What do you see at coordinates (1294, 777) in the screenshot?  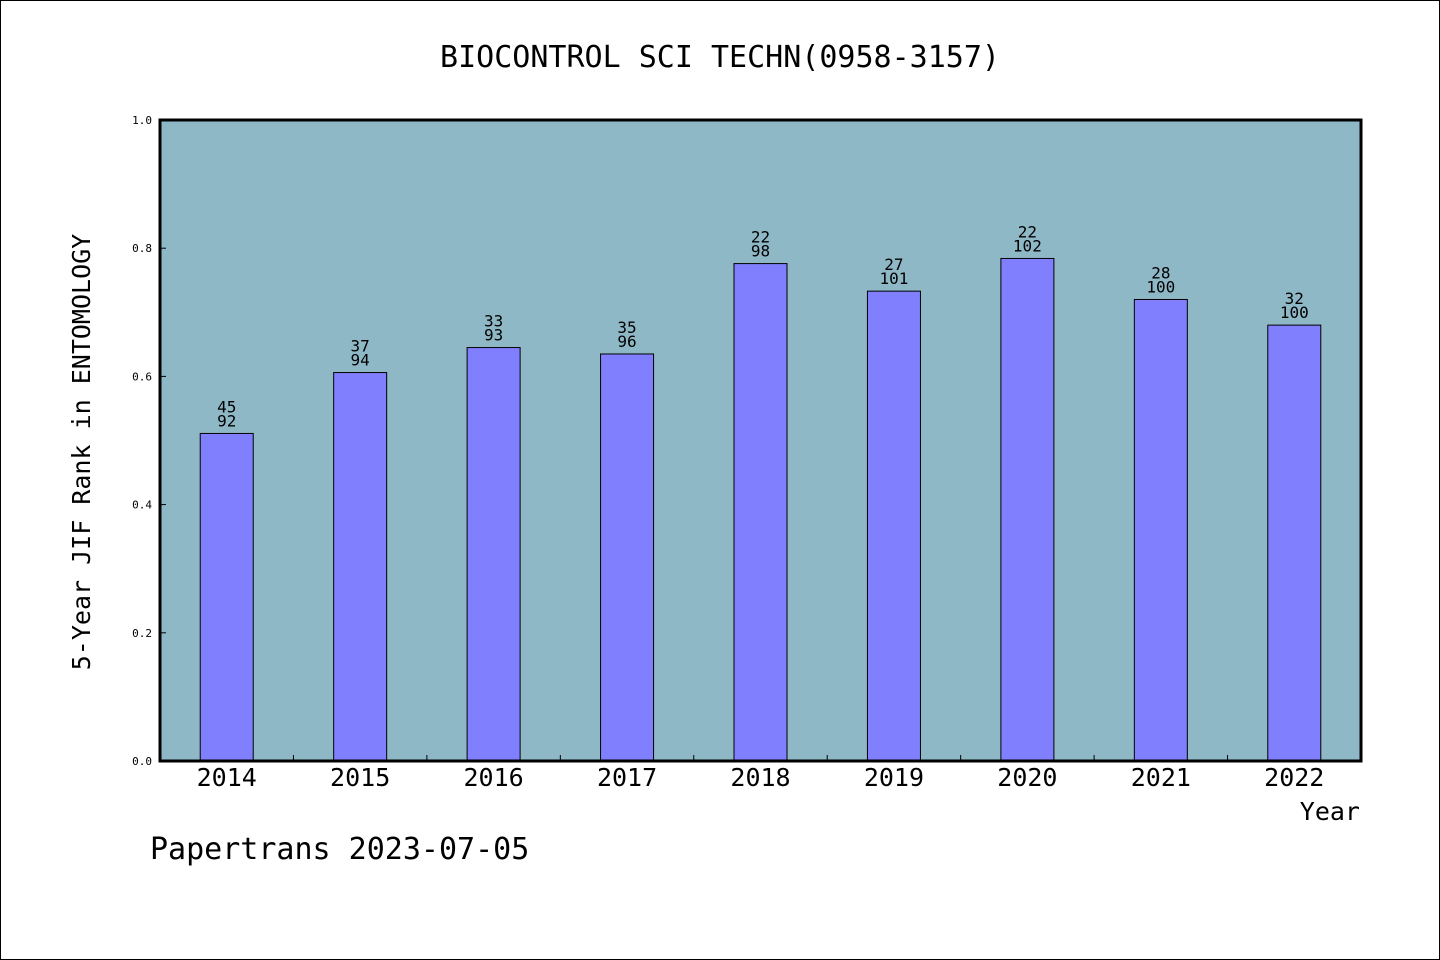 I see `x-tick-label: 2022` at bounding box center [1294, 777].